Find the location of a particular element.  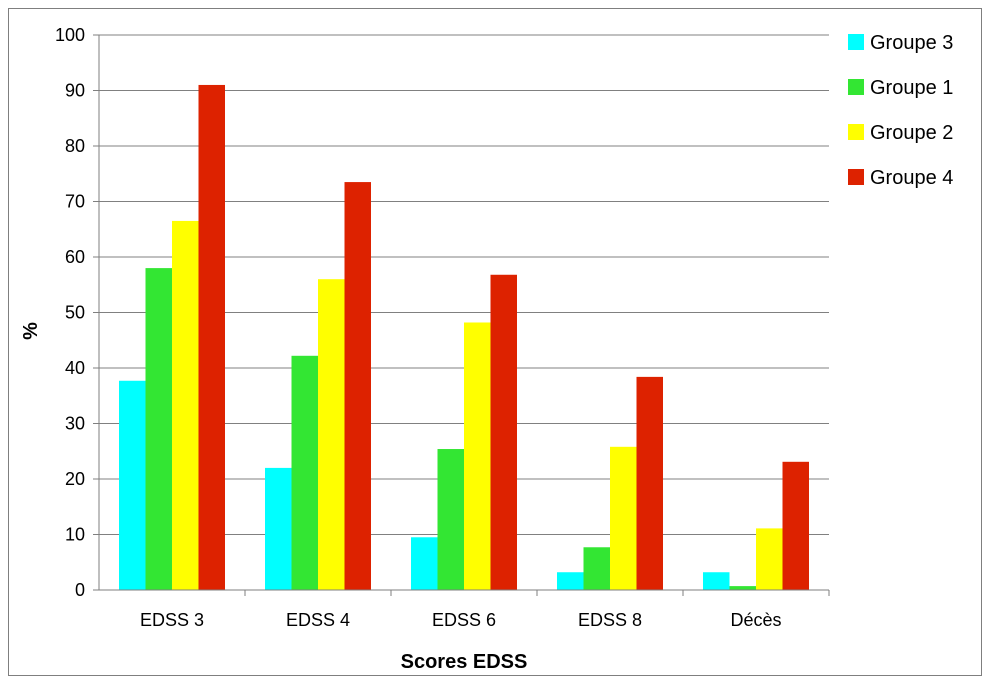

x-axis-title: Scores EDSS is located at coordinates (464, 662).